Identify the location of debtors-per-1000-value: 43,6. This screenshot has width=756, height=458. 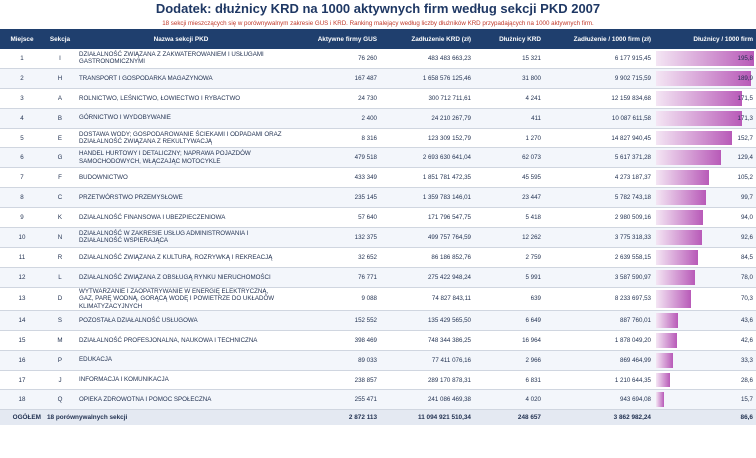
(746, 320).